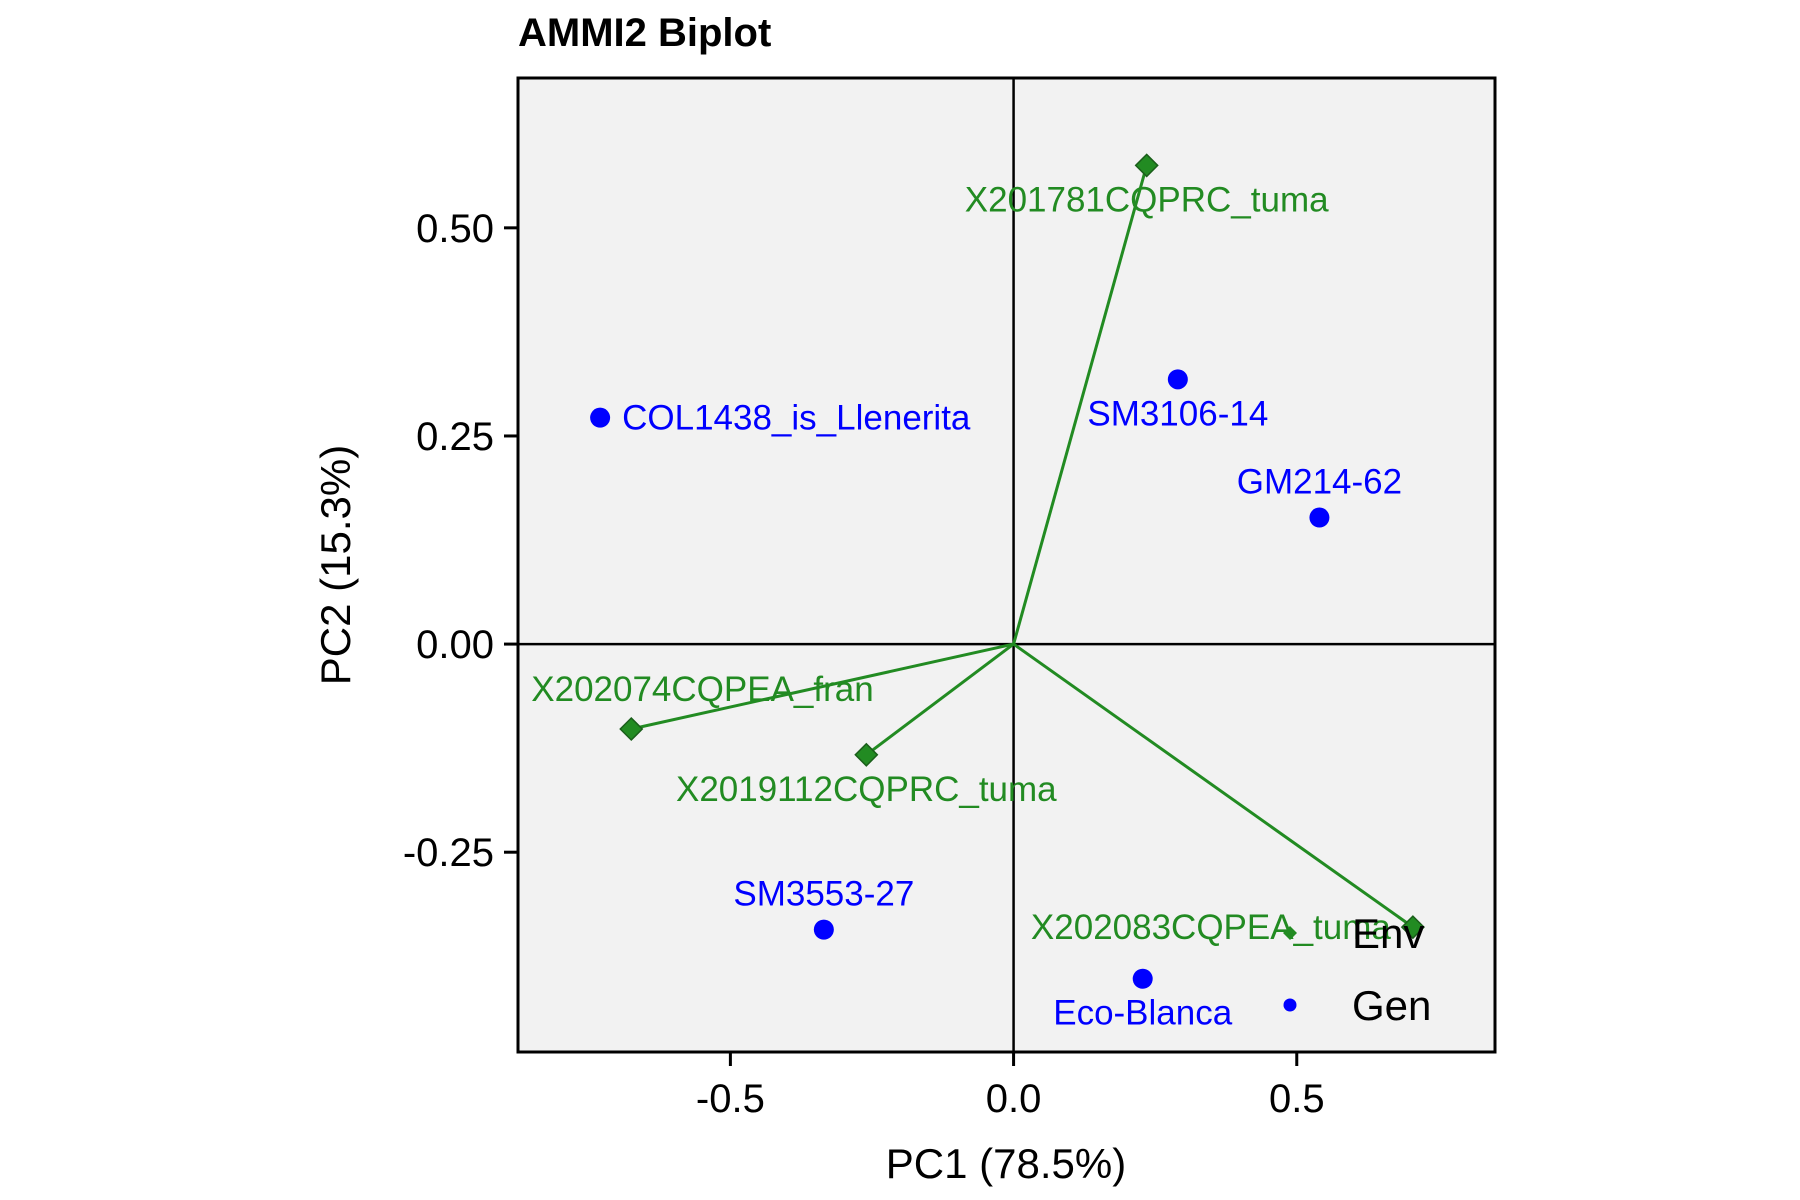 The width and height of the screenshot is (1800, 1200). What do you see at coordinates (796, 418) in the screenshot?
I see `point-label-col1438-is-llenerita: COL1438_is_Llenerita` at bounding box center [796, 418].